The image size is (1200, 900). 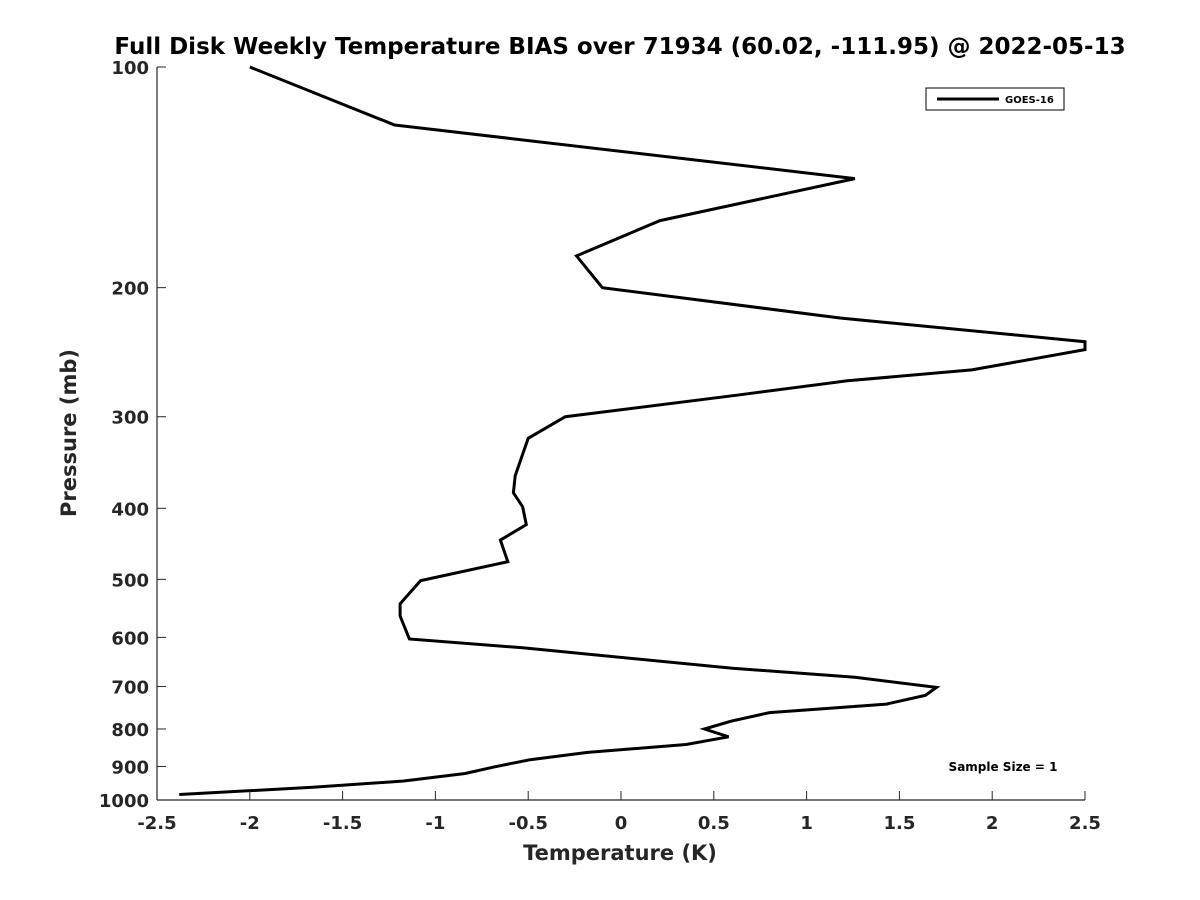 I want to click on x-tick-label: 1, so click(x=806, y=823).